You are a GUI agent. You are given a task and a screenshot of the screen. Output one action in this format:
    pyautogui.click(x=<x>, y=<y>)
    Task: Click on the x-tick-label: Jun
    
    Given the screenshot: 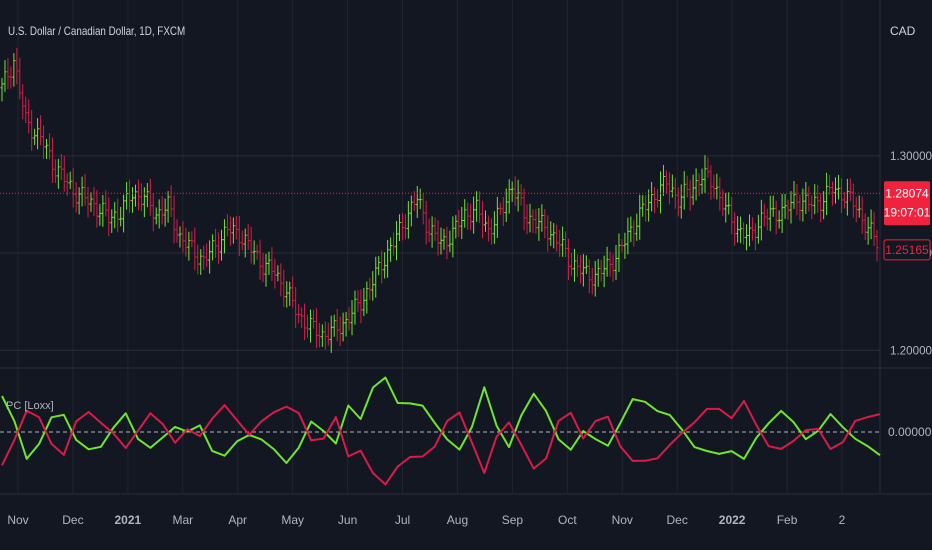 What is the action you would take?
    pyautogui.click(x=347, y=520)
    